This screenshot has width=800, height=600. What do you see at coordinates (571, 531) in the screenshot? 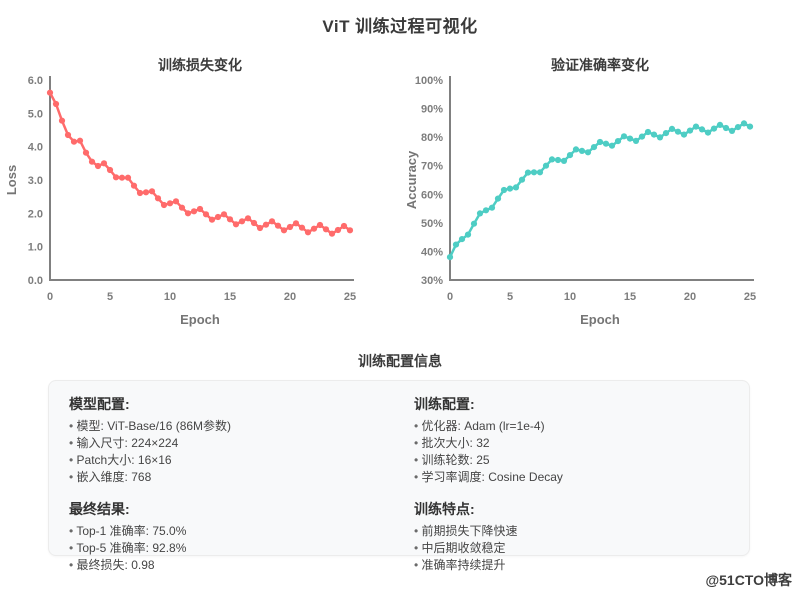
I see `config-item: 前期损失下降快速` at bounding box center [571, 531].